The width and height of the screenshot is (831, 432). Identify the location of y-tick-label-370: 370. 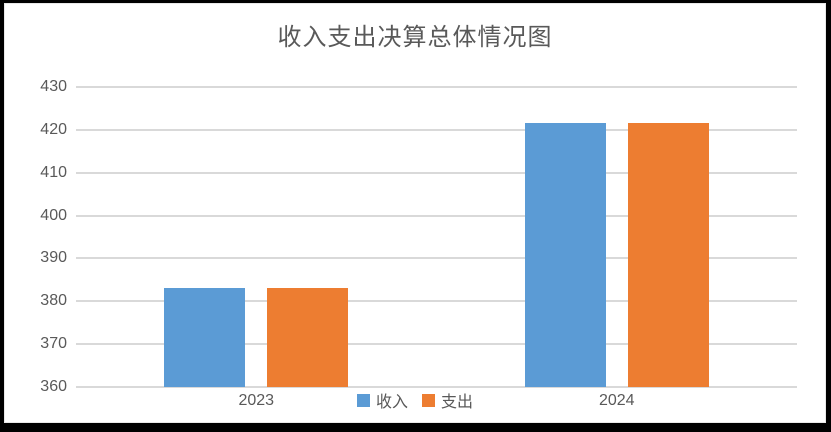
(53, 344).